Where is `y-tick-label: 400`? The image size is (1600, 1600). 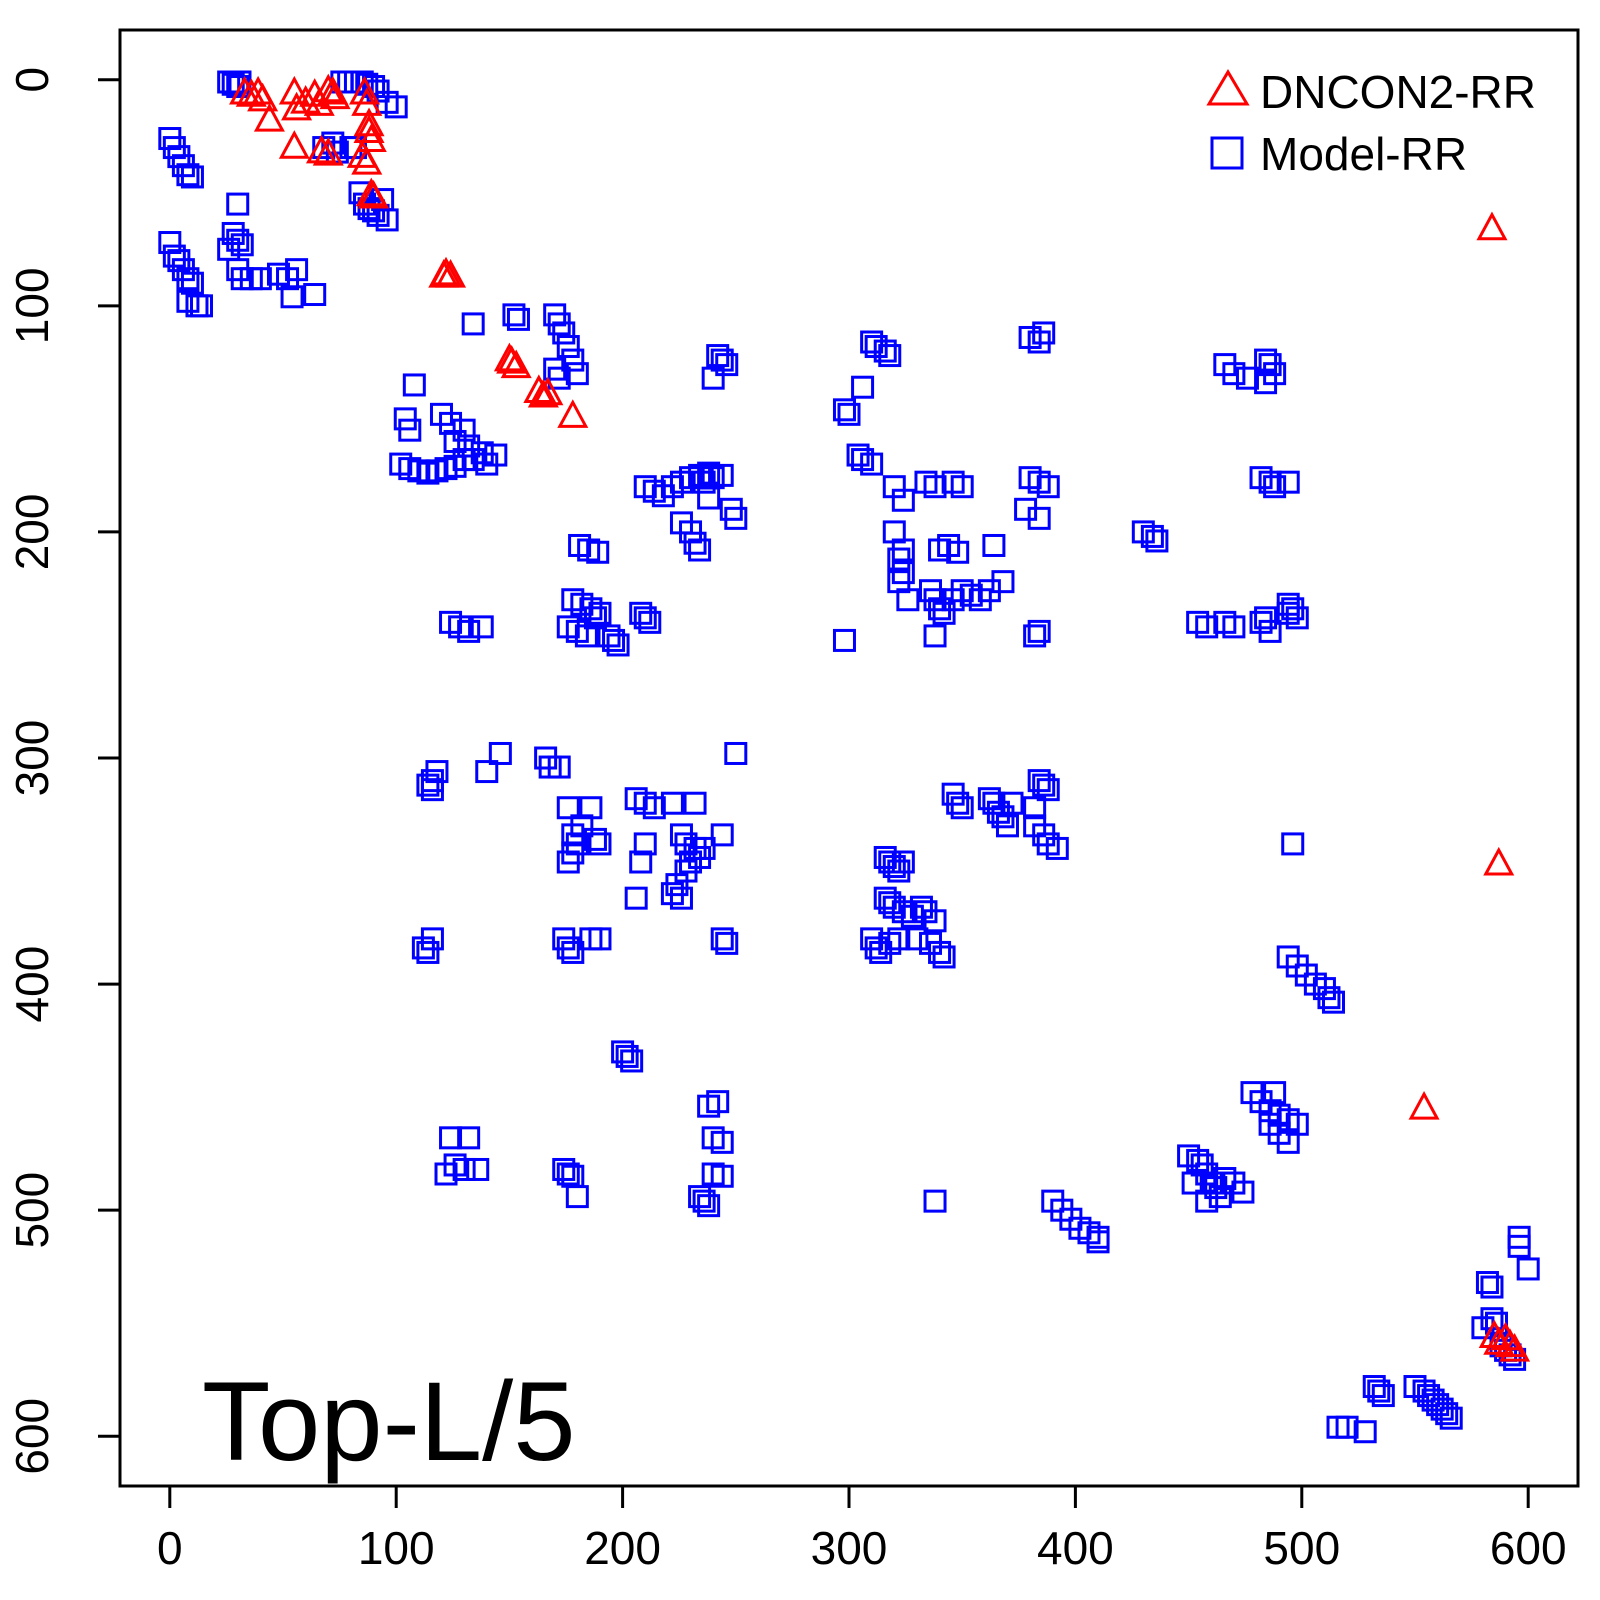
y-tick-label: 400 is located at coordinates (32, 984).